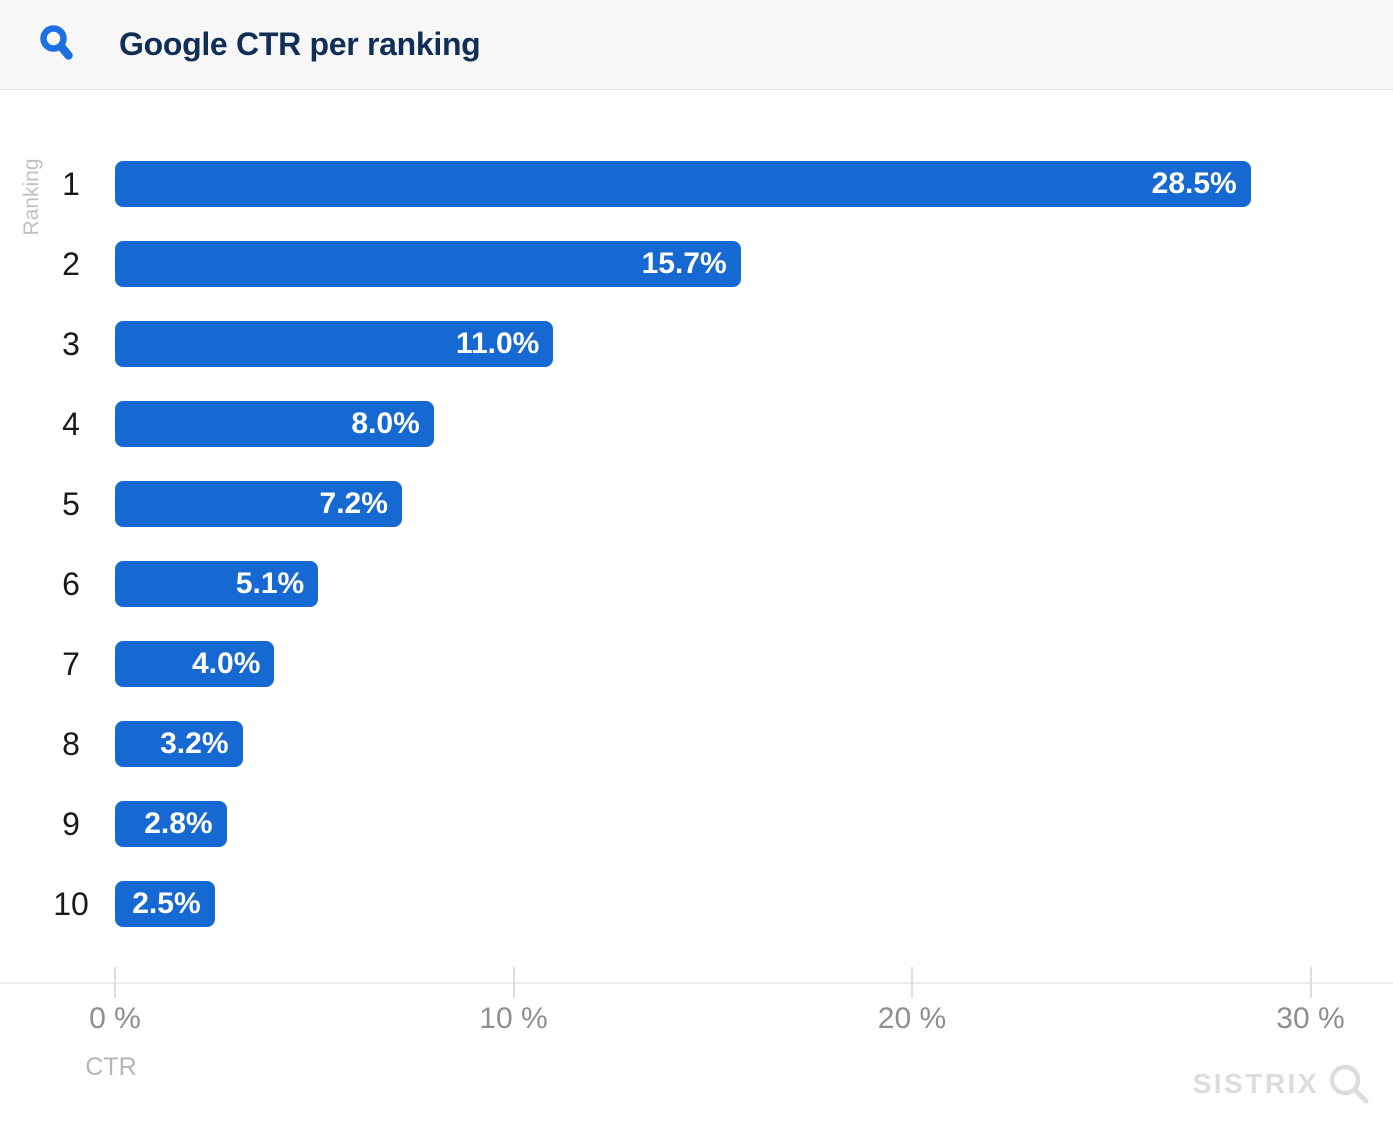  I want to click on bar-value-label: 7.2%, so click(353, 503).